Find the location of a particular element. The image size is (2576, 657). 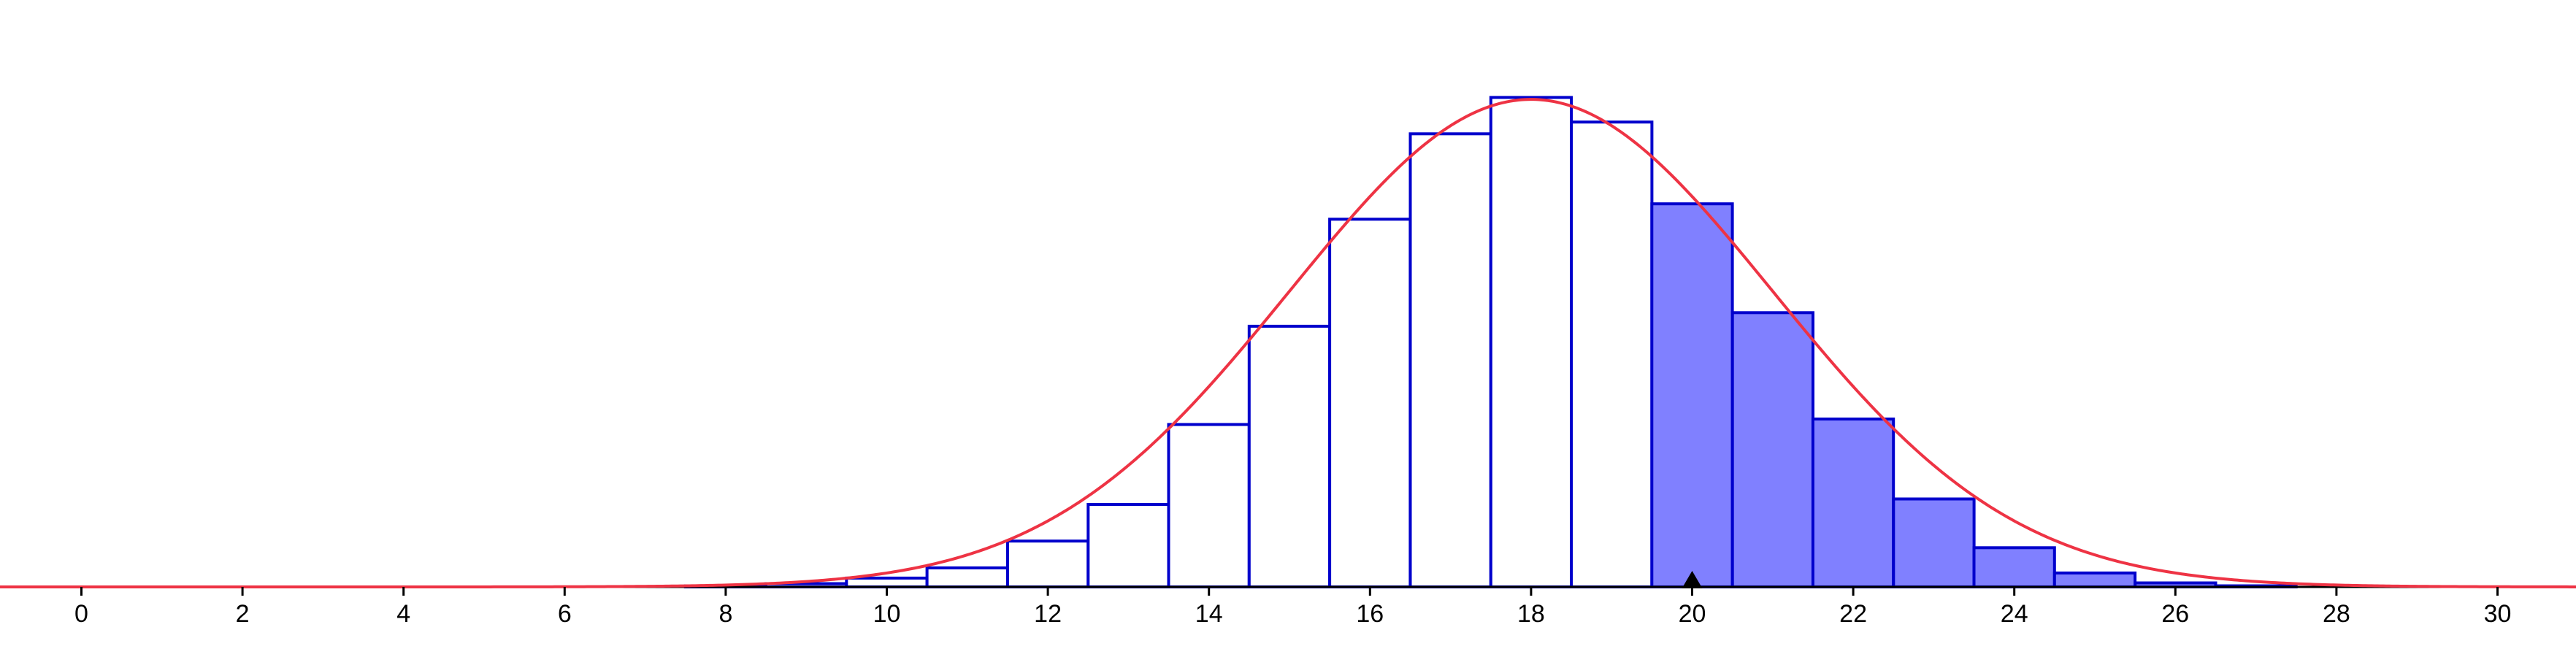

x-tick-label: 18 is located at coordinates (1531, 614).